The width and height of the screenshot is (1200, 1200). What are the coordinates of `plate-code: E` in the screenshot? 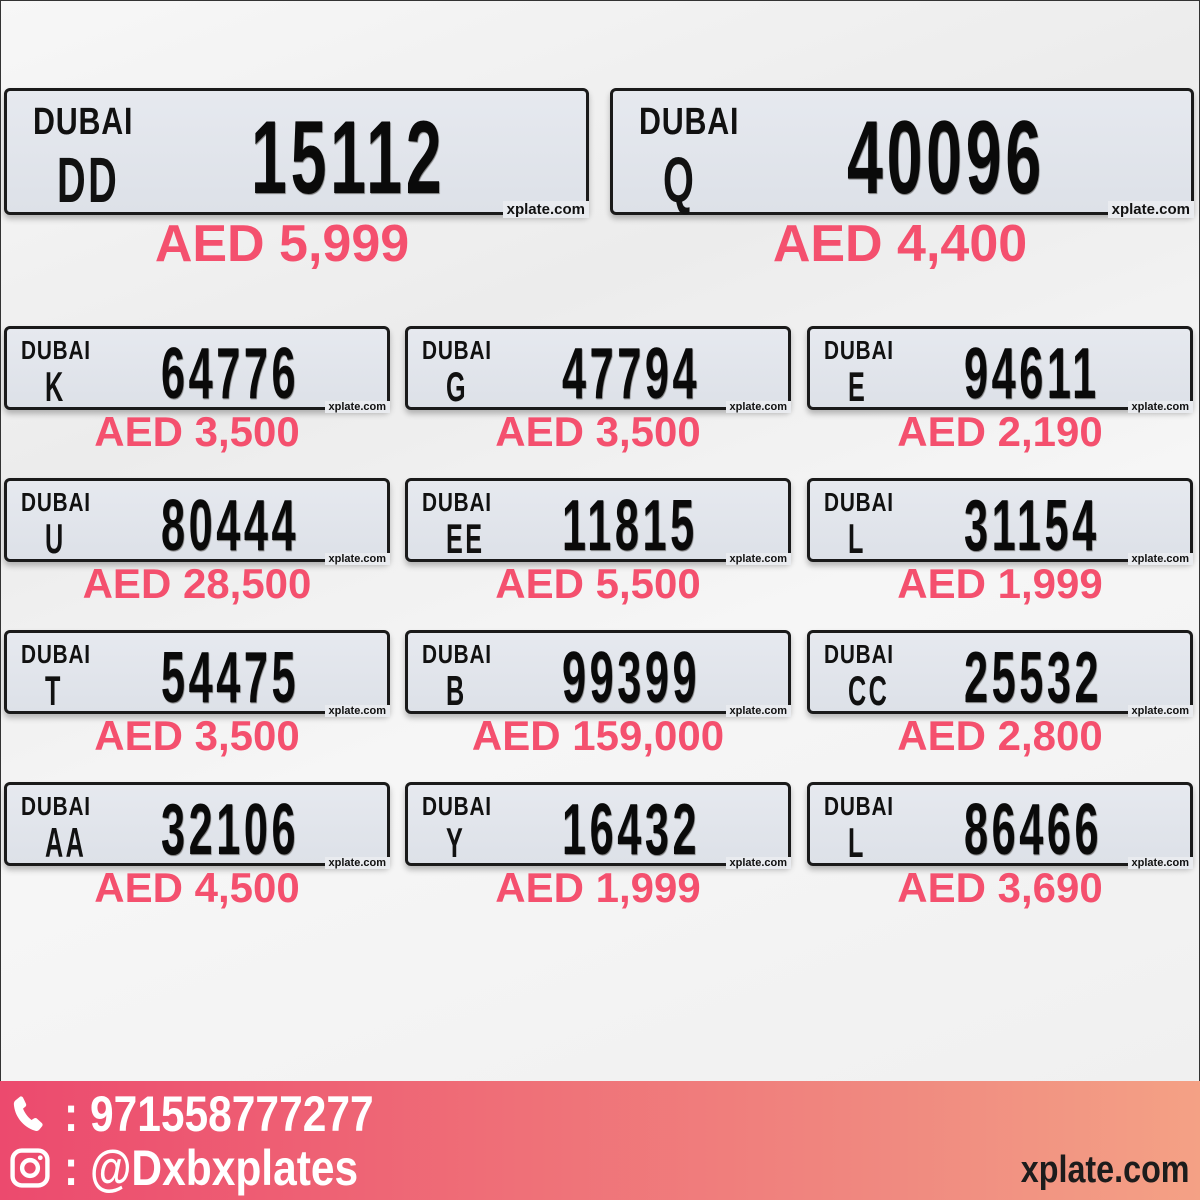 It's located at (858, 386).